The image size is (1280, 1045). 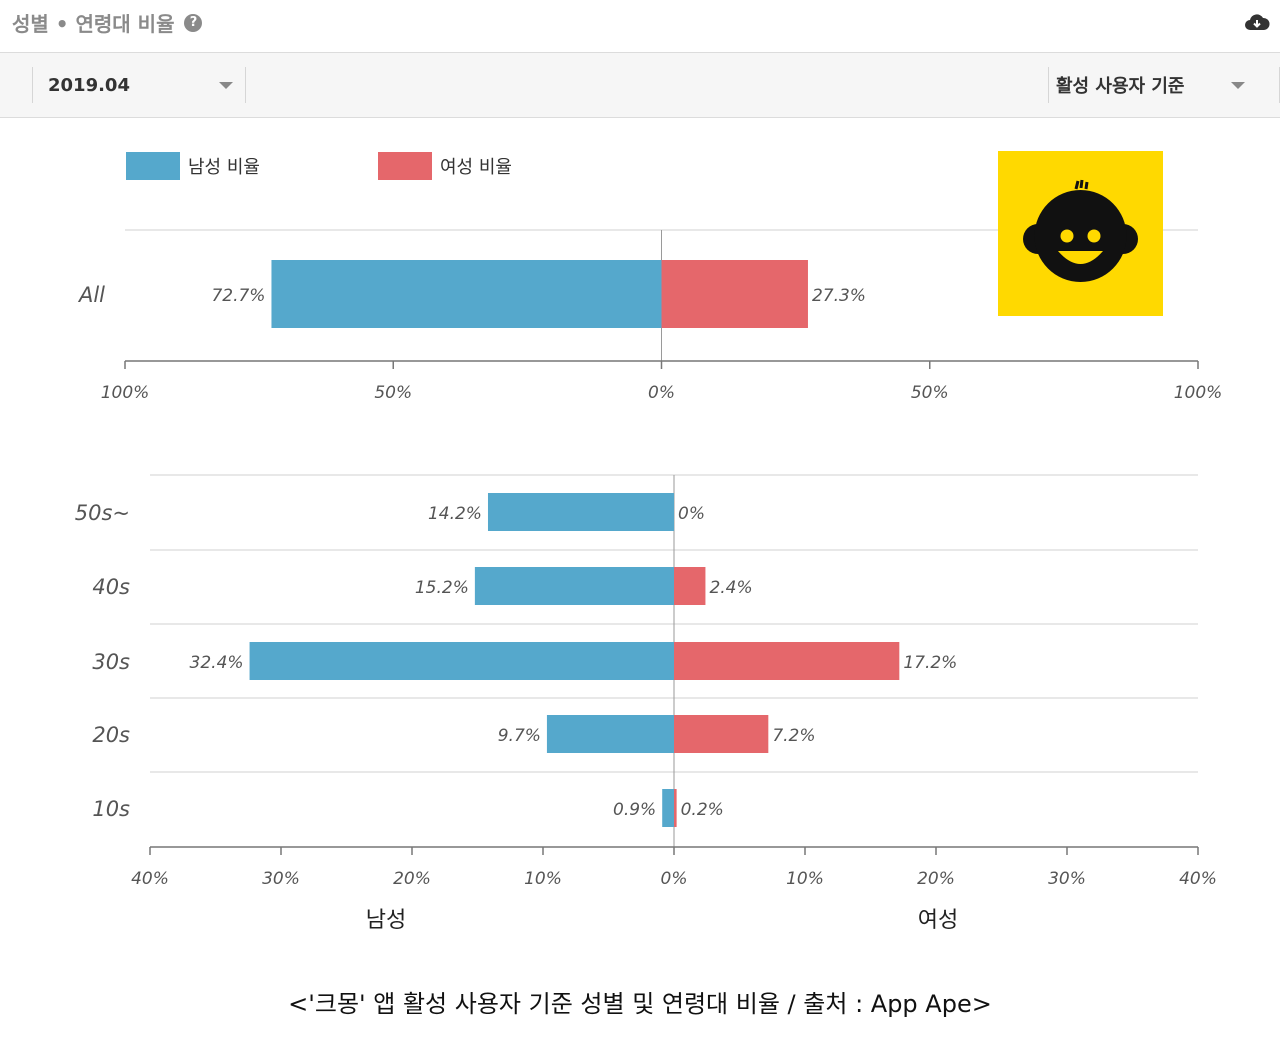 What do you see at coordinates (702, 810) in the screenshot?
I see `data-label-female: 0.2%` at bounding box center [702, 810].